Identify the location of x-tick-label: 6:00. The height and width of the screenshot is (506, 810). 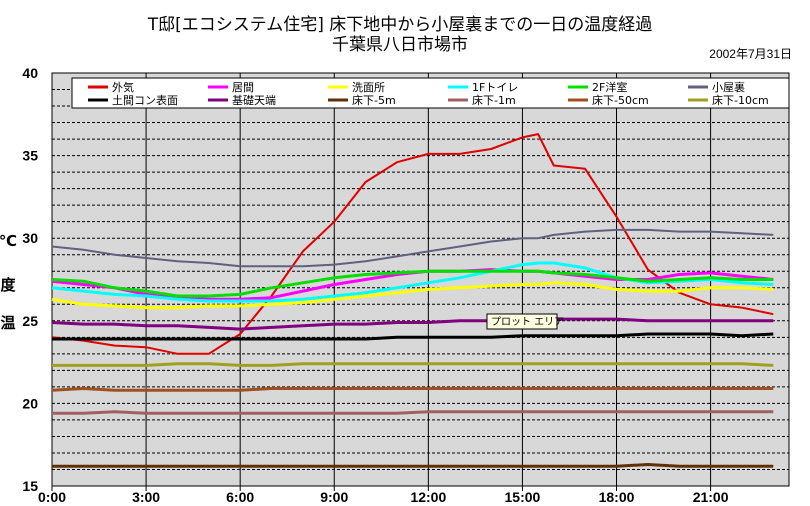
(240, 497).